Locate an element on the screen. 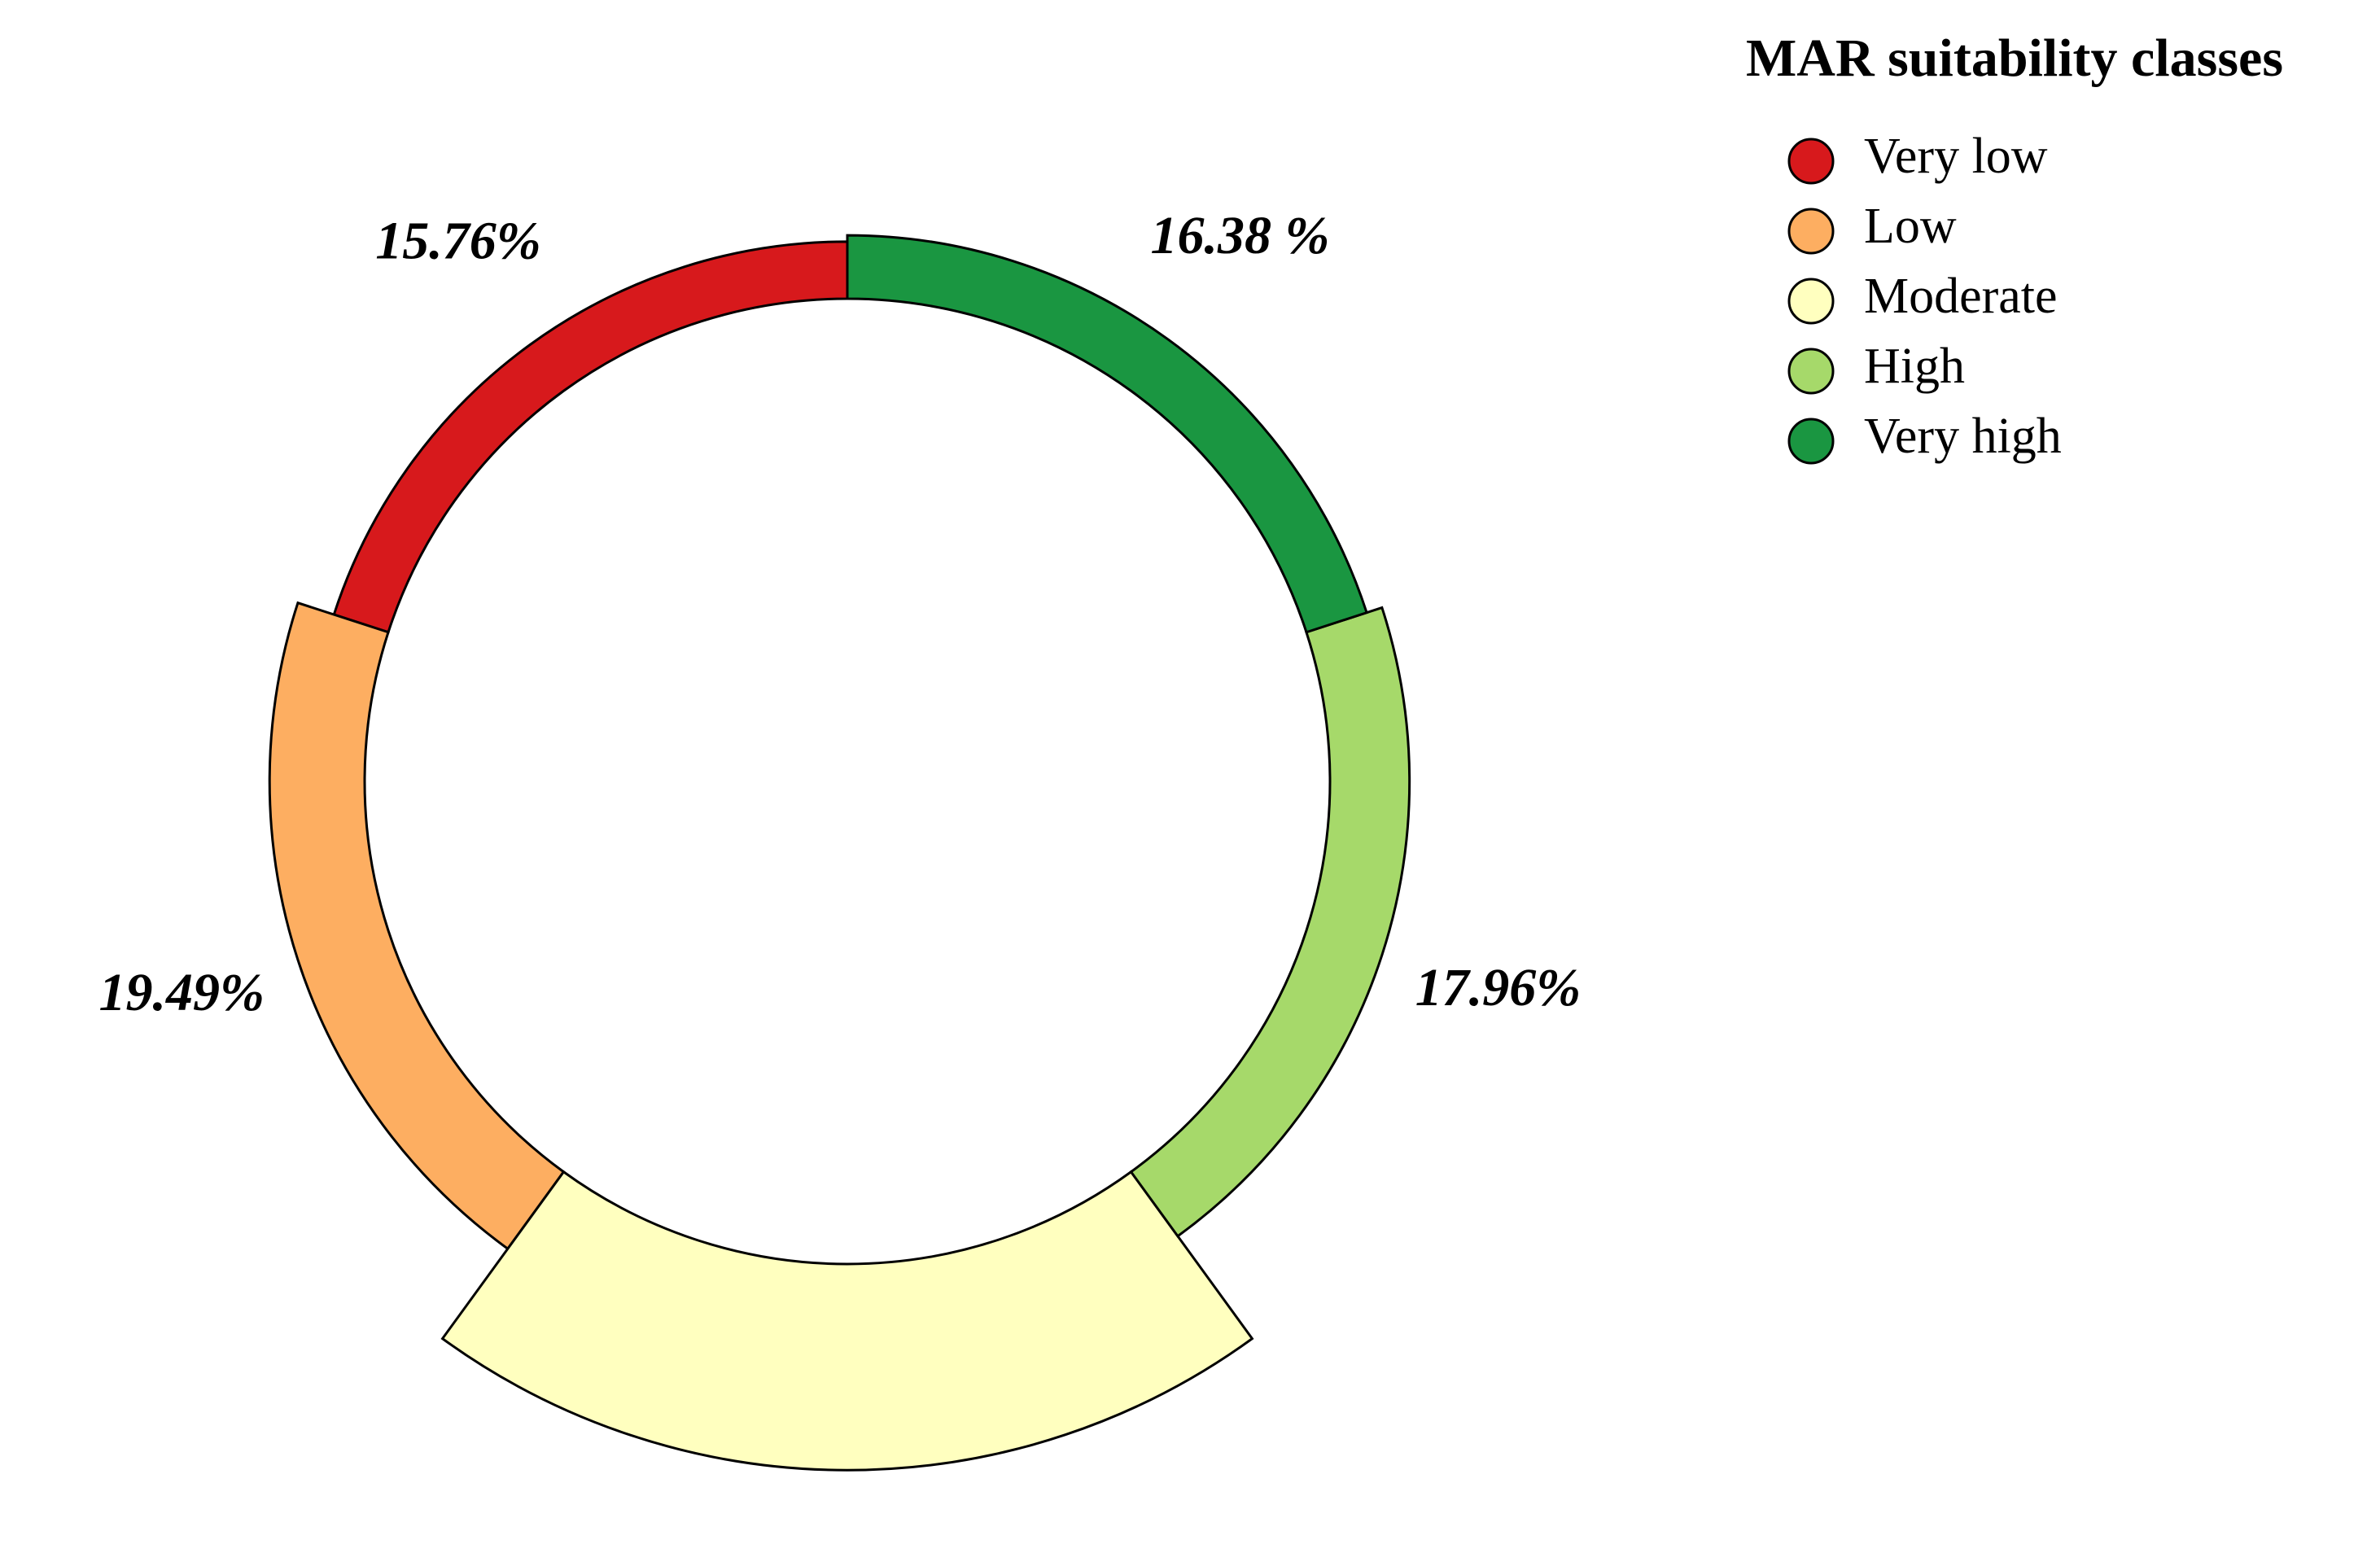 The image size is (2380, 1566). legend-label: High is located at coordinates (1915, 366).